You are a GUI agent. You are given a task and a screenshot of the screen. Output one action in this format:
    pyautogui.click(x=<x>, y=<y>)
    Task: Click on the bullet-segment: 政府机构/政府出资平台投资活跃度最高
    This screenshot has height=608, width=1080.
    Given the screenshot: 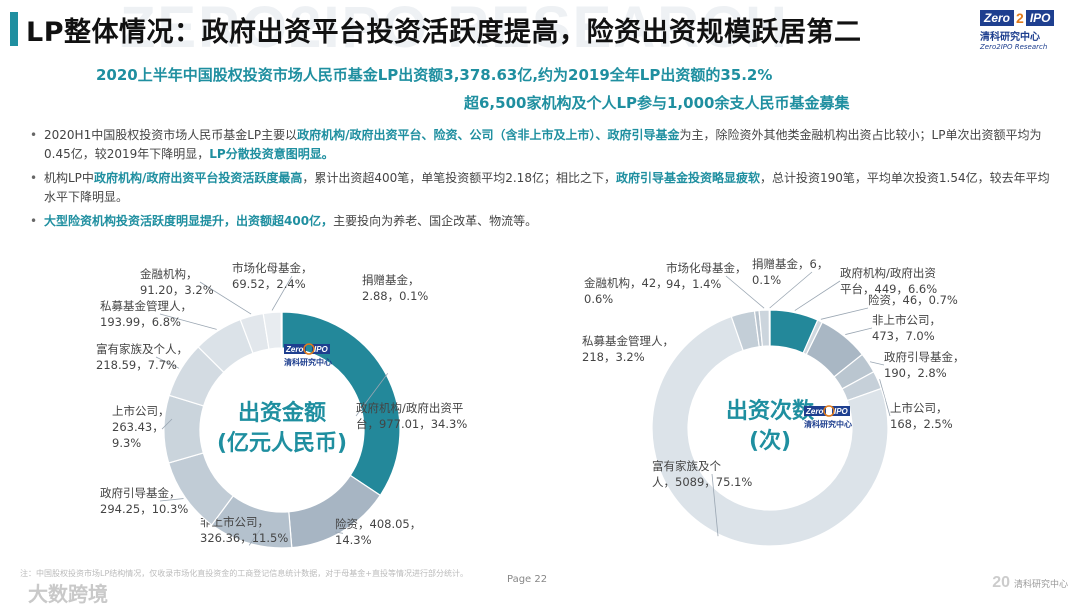 What is the action you would take?
    pyautogui.click(x=198, y=178)
    